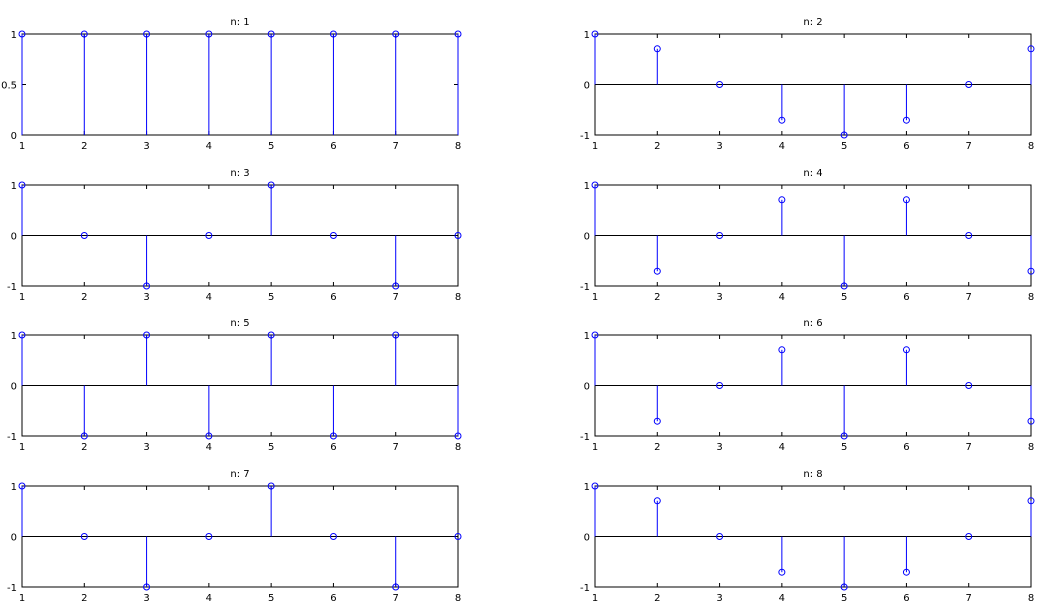 The width and height of the screenshot is (1051, 615). I want to click on subplot-title: n: 6, so click(812, 323).